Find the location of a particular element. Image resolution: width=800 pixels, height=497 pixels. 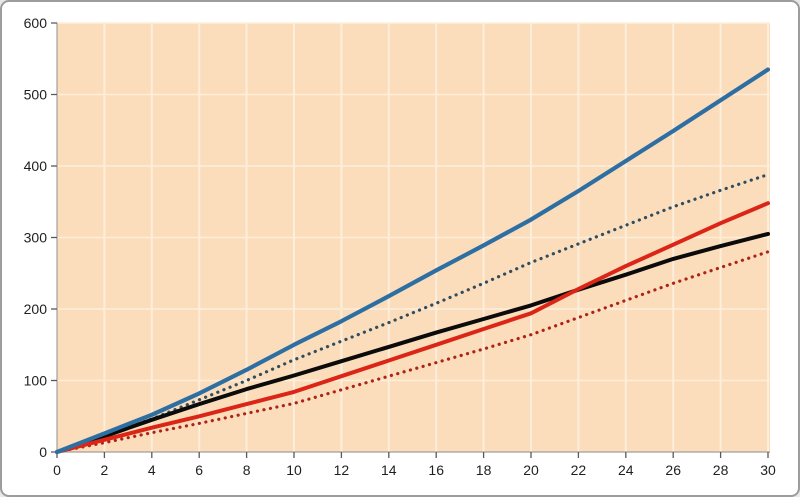

x-tick-label: 6 is located at coordinates (199, 470).